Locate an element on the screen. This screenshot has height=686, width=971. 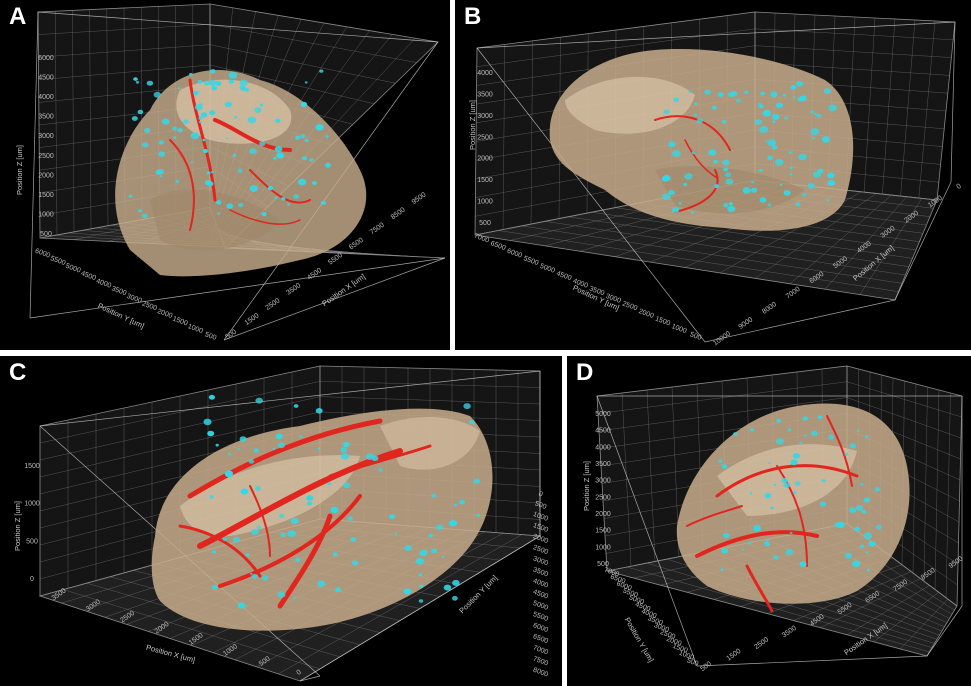
z-axis-ticks: 4000 3500 3000 2500 2000 1500 1000 500 is located at coordinates (485, 148).